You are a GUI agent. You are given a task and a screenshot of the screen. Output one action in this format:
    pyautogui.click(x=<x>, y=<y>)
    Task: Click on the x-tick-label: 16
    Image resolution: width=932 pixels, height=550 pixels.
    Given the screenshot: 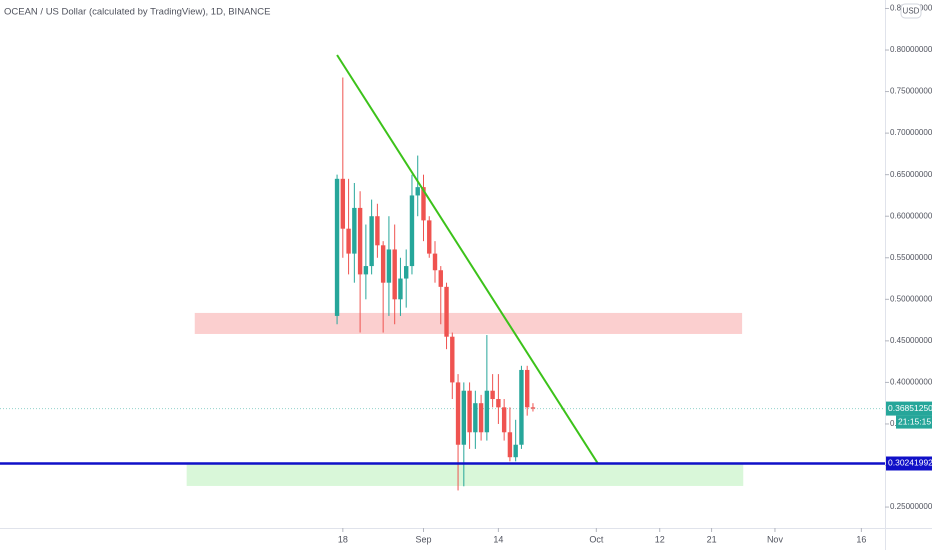 What is the action you would take?
    pyautogui.click(x=861, y=539)
    